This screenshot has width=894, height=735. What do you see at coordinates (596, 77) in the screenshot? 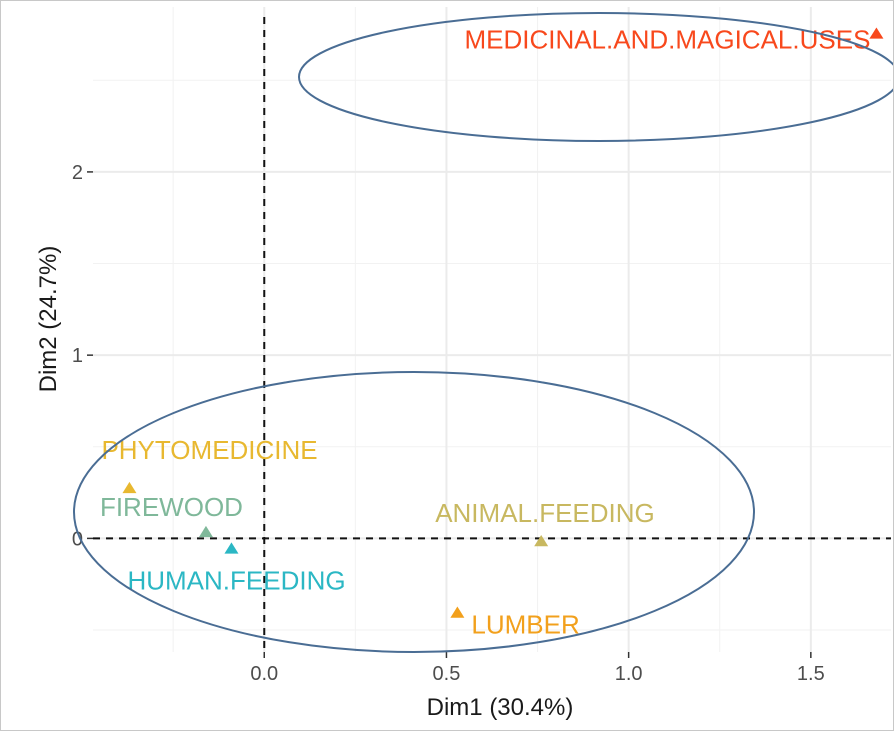
I see `annotation-ellipse` at bounding box center [596, 77].